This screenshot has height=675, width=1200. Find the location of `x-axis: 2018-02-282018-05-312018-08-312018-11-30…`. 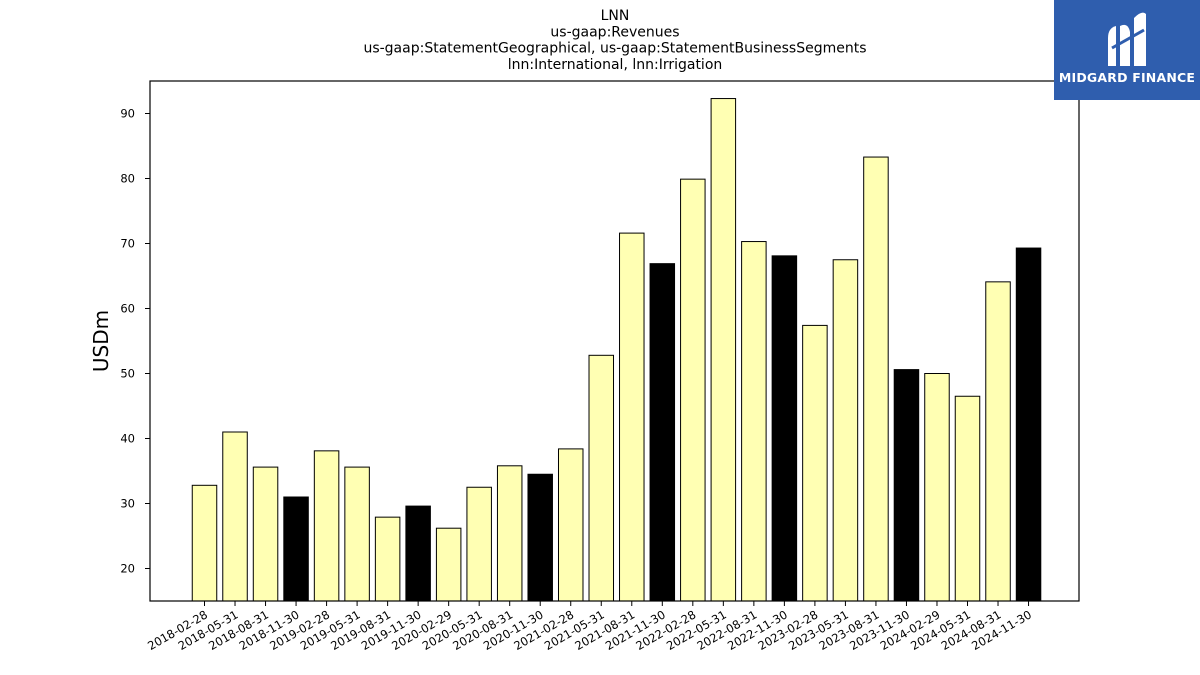

x-axis: 2018-02-282018-05-312018-08-312018-11-30… is located at coordinates (589, 627).